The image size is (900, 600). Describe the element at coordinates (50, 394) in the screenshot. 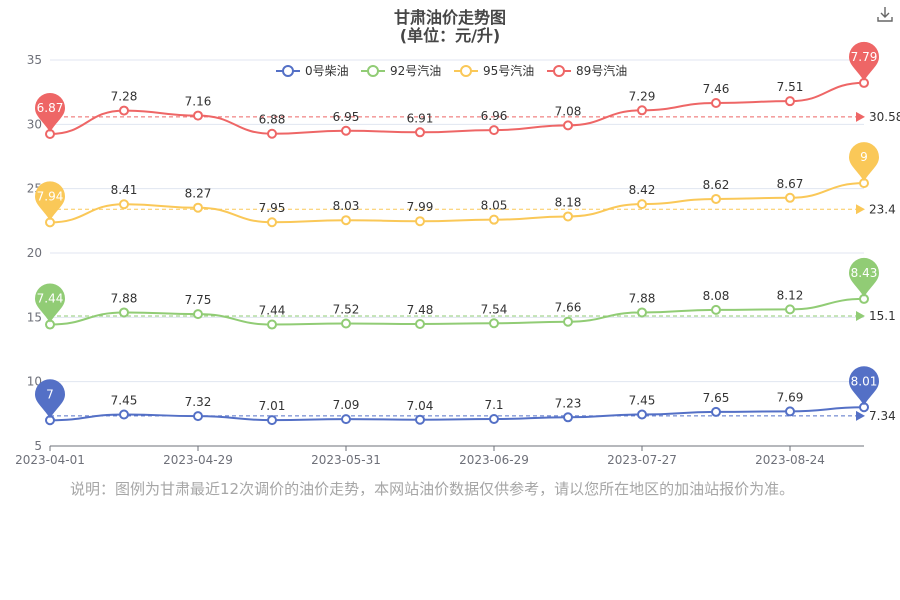

I see `marker-pin-label: 7` at that location.